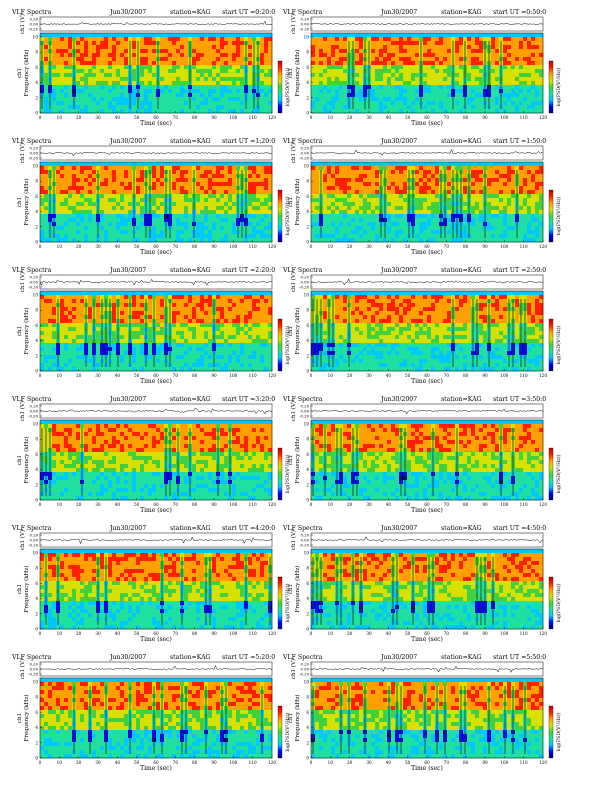 Image resolution: width=612 pixels, height=796 pixels. What do you see at coordinates (293, 153) in the screenshot?
I see `ch1-axis-label: ch1 (V)` at bounding box center [293, 153].